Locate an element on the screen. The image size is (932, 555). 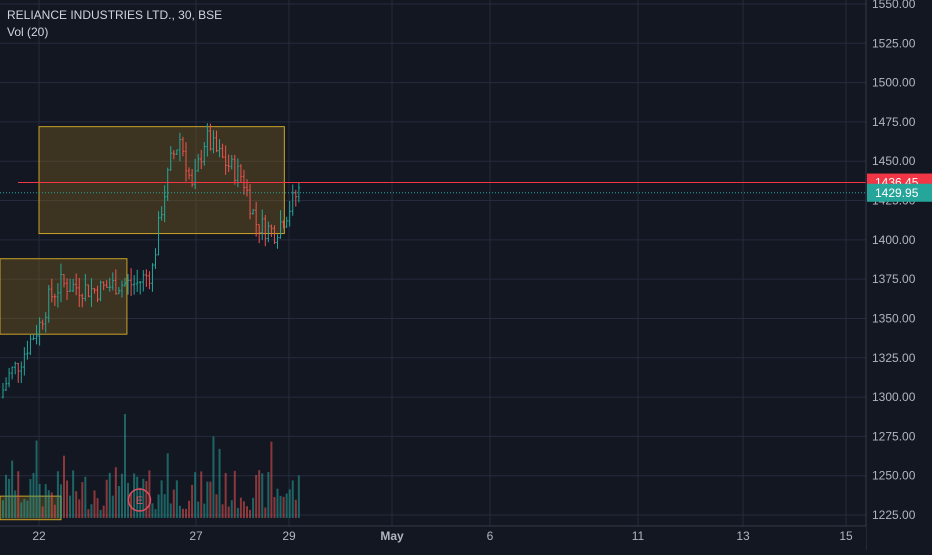
time-tick-label: 13 is located at coordinates (743, 536).